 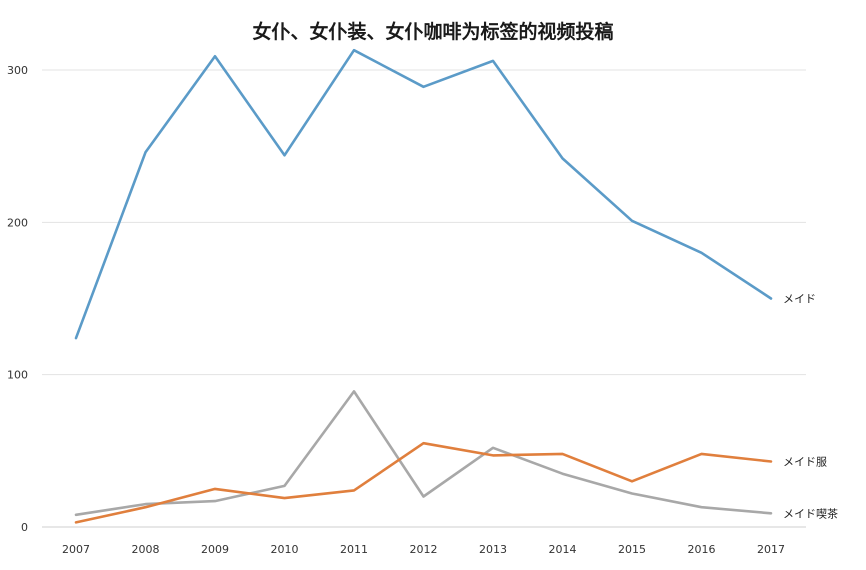 What do you see at coordinates (146, 549) in the screenshot?
I see `x-tick-label: 2008` at bounding box center [146, 549].